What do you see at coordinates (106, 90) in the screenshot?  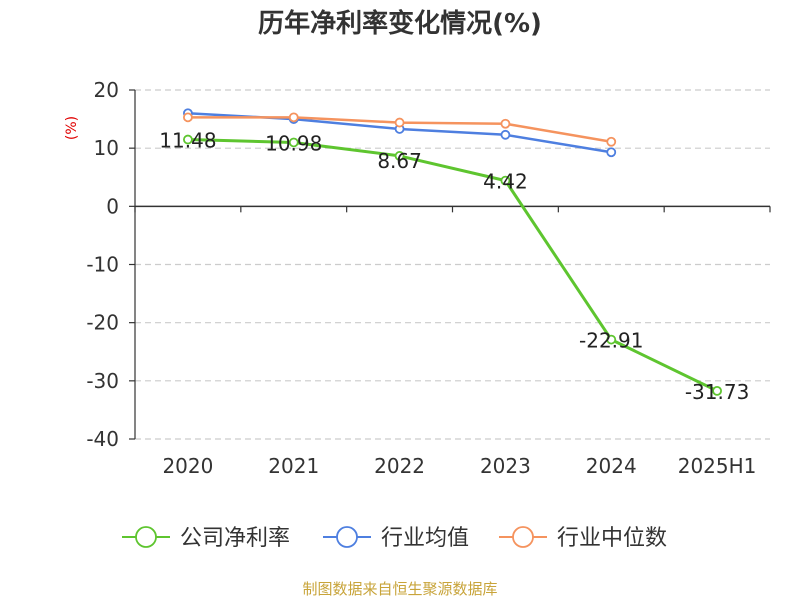 I see `y-tick-label: 20` at bounding box center [106, 90].